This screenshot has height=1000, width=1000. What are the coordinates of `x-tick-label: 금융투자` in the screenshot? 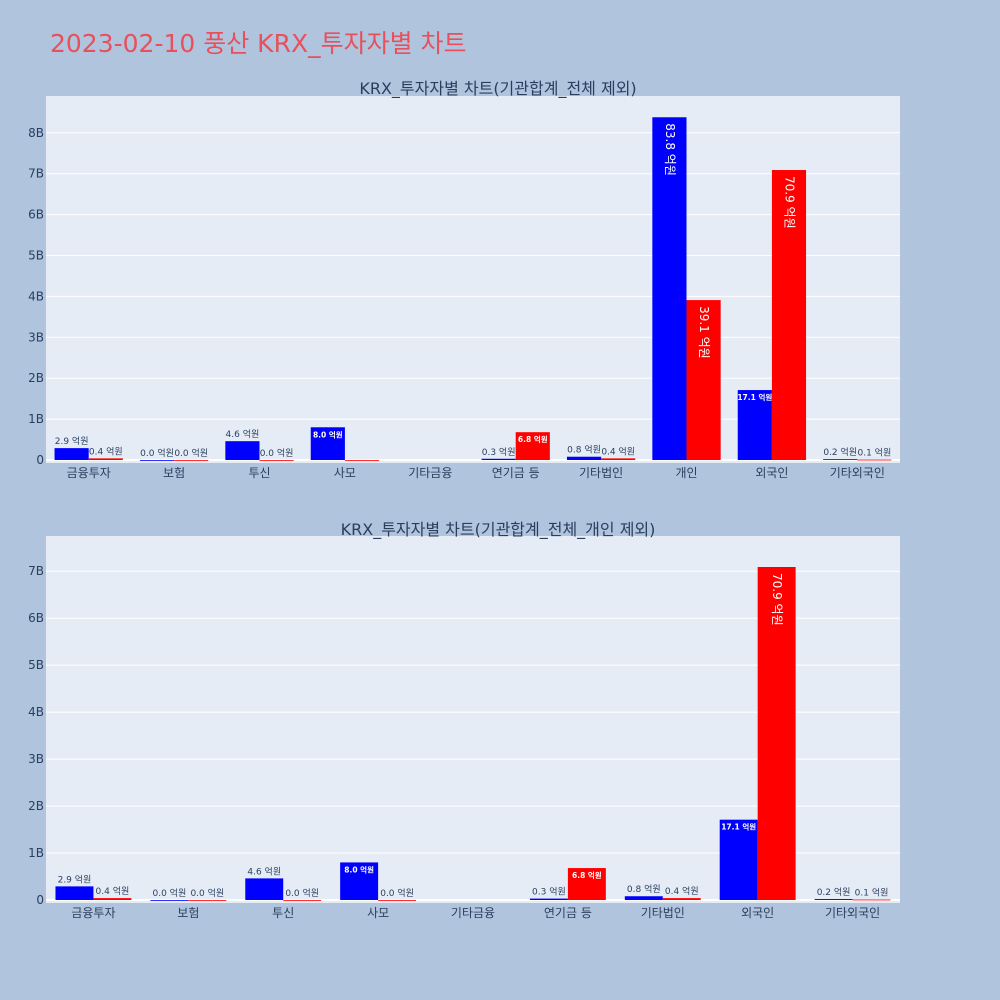 It's located at (89, 473).